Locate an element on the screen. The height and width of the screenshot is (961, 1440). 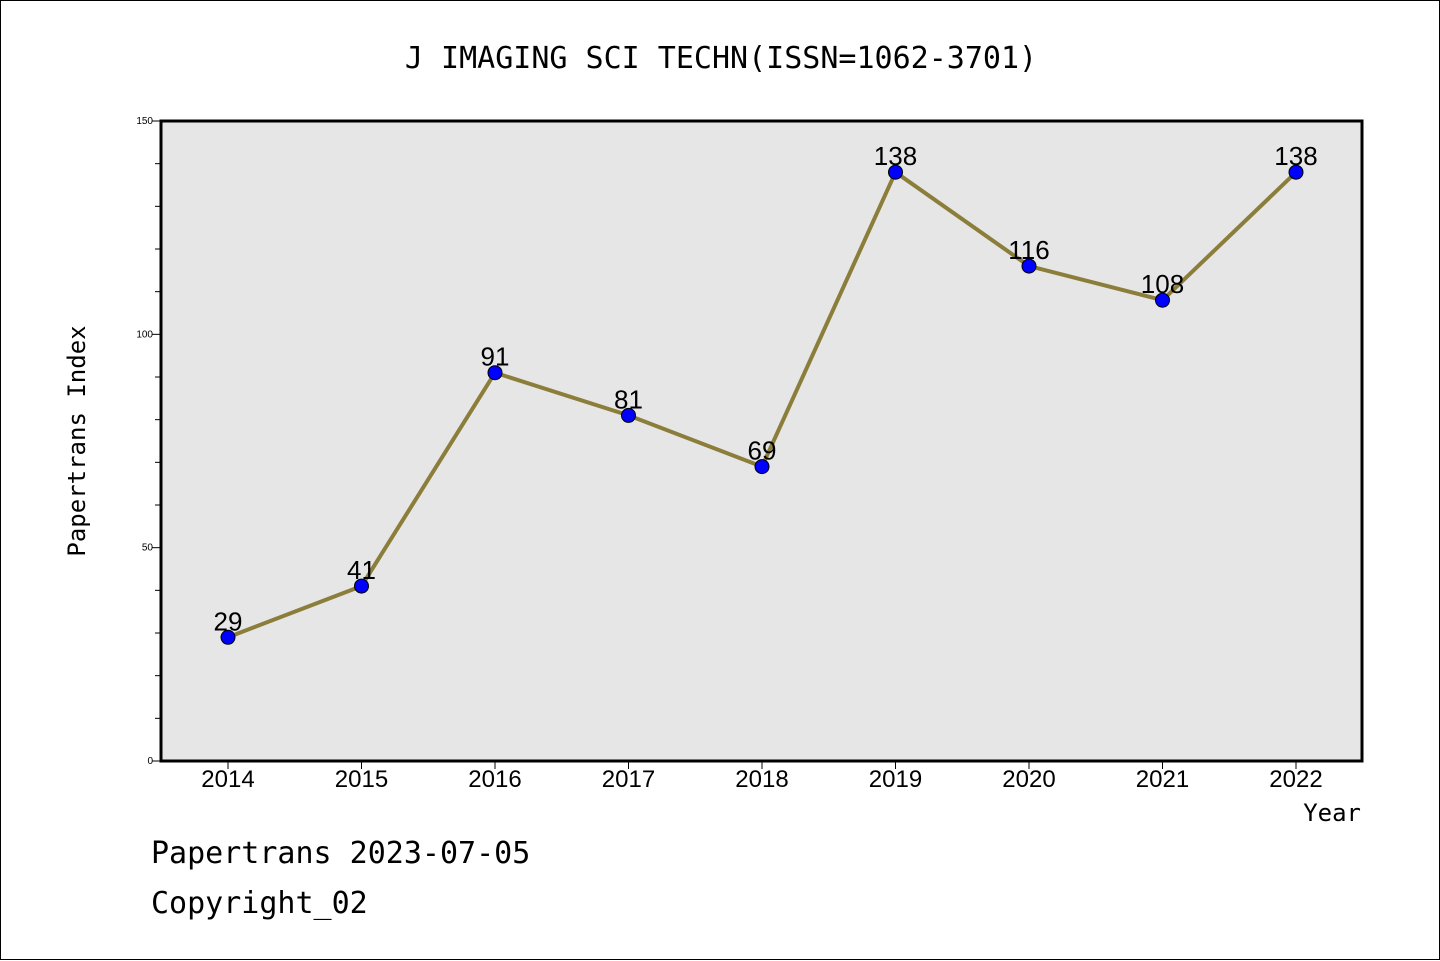
x-tick-label: 2018 is located at coordinates (761, 779).